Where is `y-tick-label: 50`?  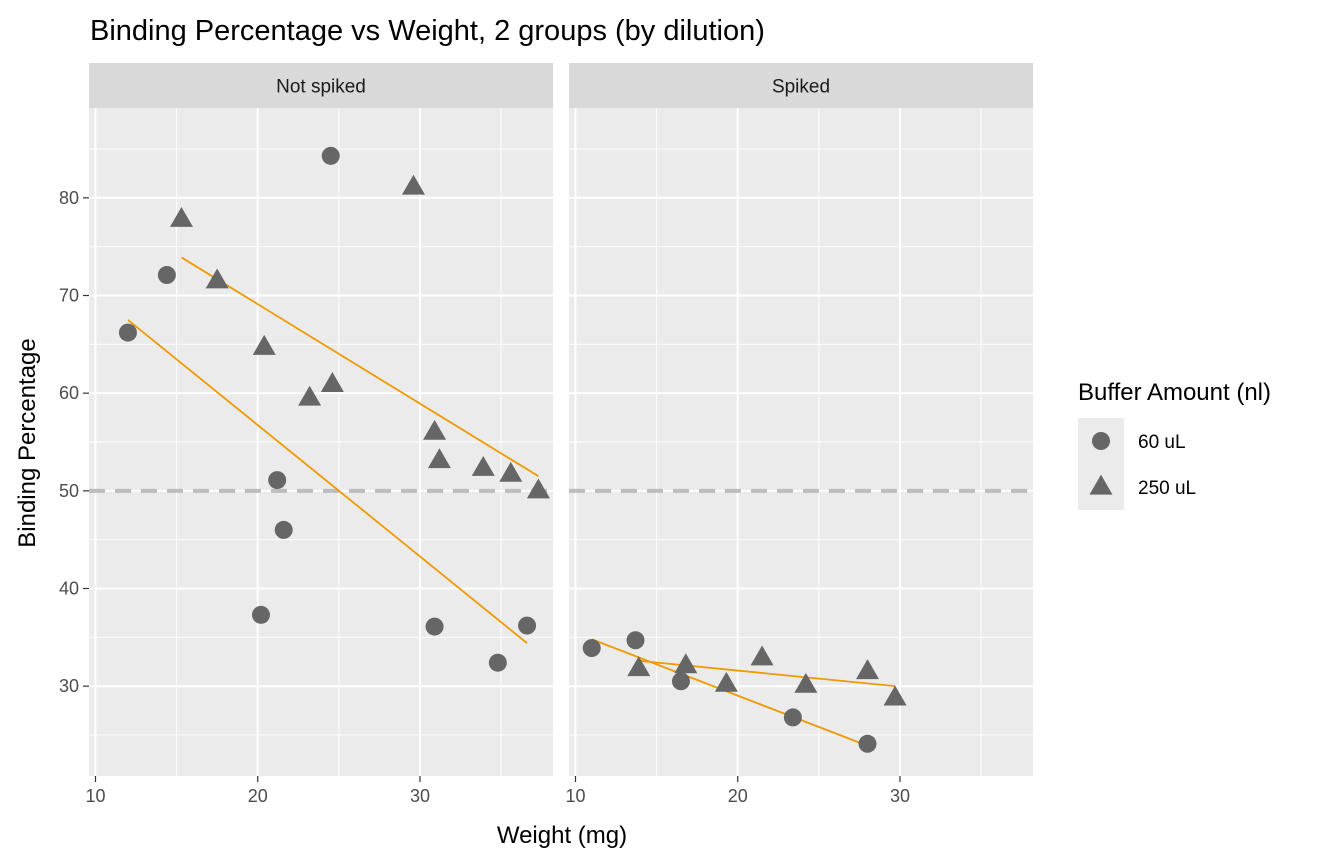 y-tick-label: 50 is located at coordinates (69, 491).